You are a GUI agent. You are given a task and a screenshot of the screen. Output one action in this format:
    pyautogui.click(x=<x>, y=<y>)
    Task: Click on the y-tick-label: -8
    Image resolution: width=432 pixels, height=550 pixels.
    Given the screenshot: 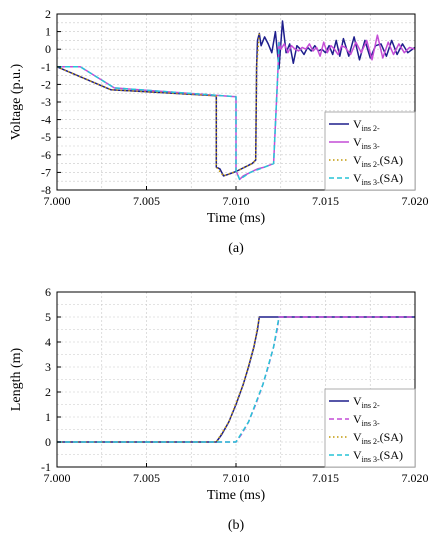 What is the action you would take?
    pyautogui.click(x=46, y=190)
    